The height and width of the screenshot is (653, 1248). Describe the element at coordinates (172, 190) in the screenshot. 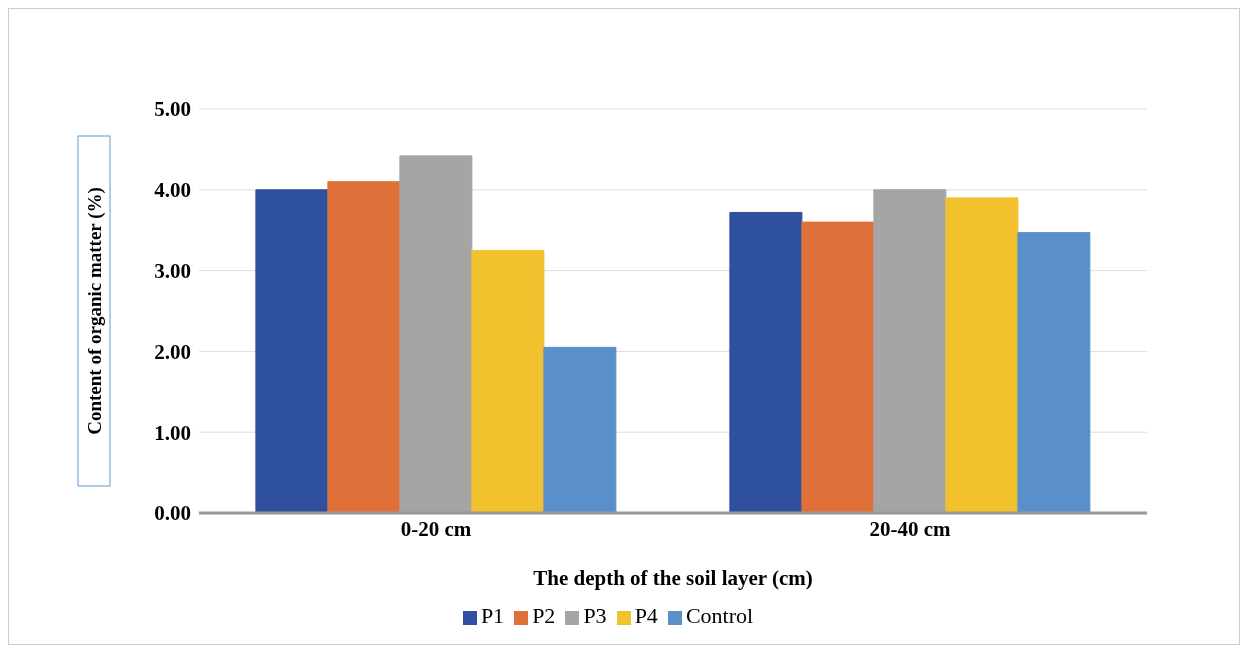

I see `y-tick-label: 4.00` at that location.